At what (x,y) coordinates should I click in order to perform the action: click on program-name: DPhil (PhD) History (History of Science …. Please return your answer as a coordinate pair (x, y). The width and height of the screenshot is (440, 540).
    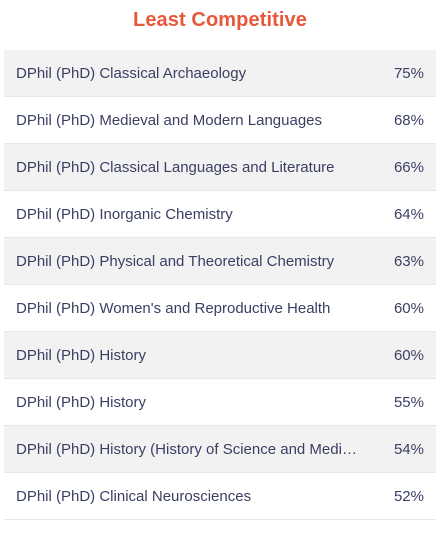
    Looking at the image, I should click on (191, 449).